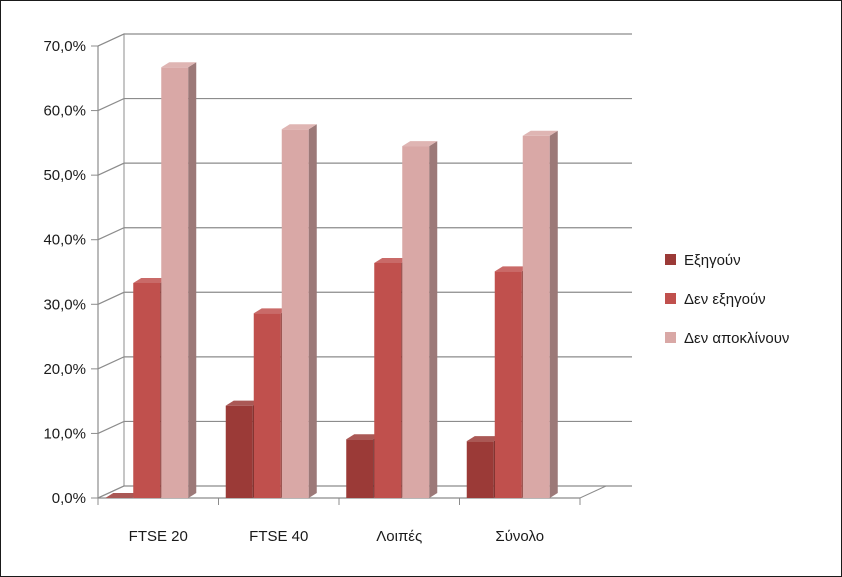 The height and width of the screenshot is (577, 842). What do you see at coordinates (399, 536) in the screenshot?
I see `x-tick-label: Λοιπές` at bounding box center [399, 536].